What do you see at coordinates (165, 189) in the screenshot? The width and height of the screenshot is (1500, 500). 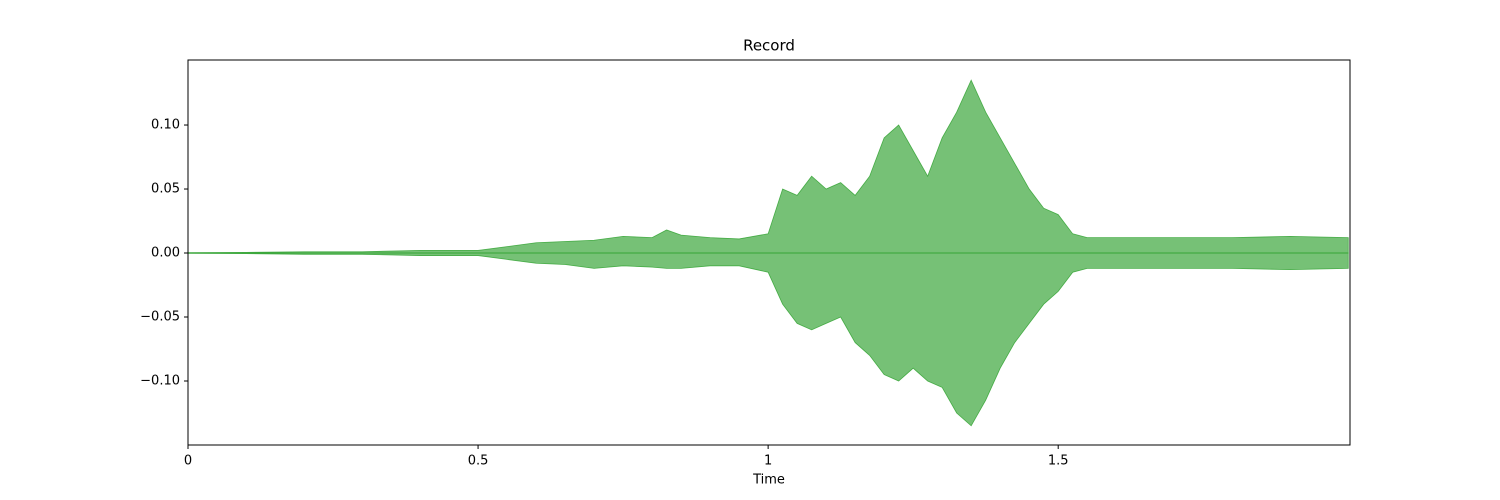 I see `y-tick-label: 0.05` at bounding box center [165, 189].